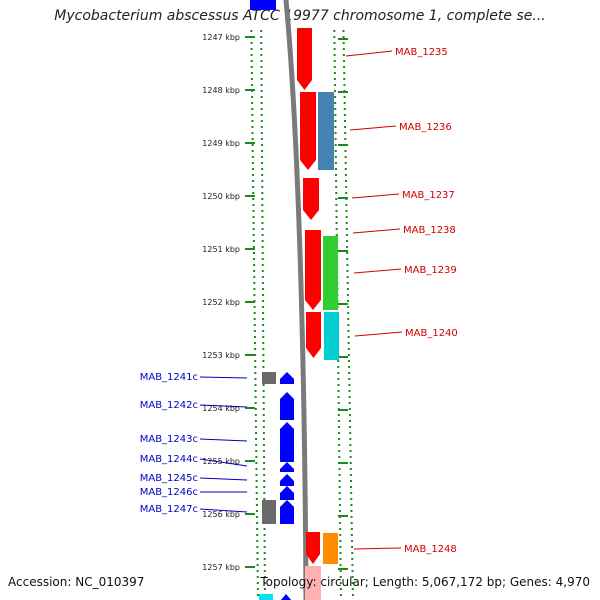  What do you see at coordinates (287, 493) in the screenshot?
I see `gene-feature-mab-1246c` at bounding box center [287, 493].